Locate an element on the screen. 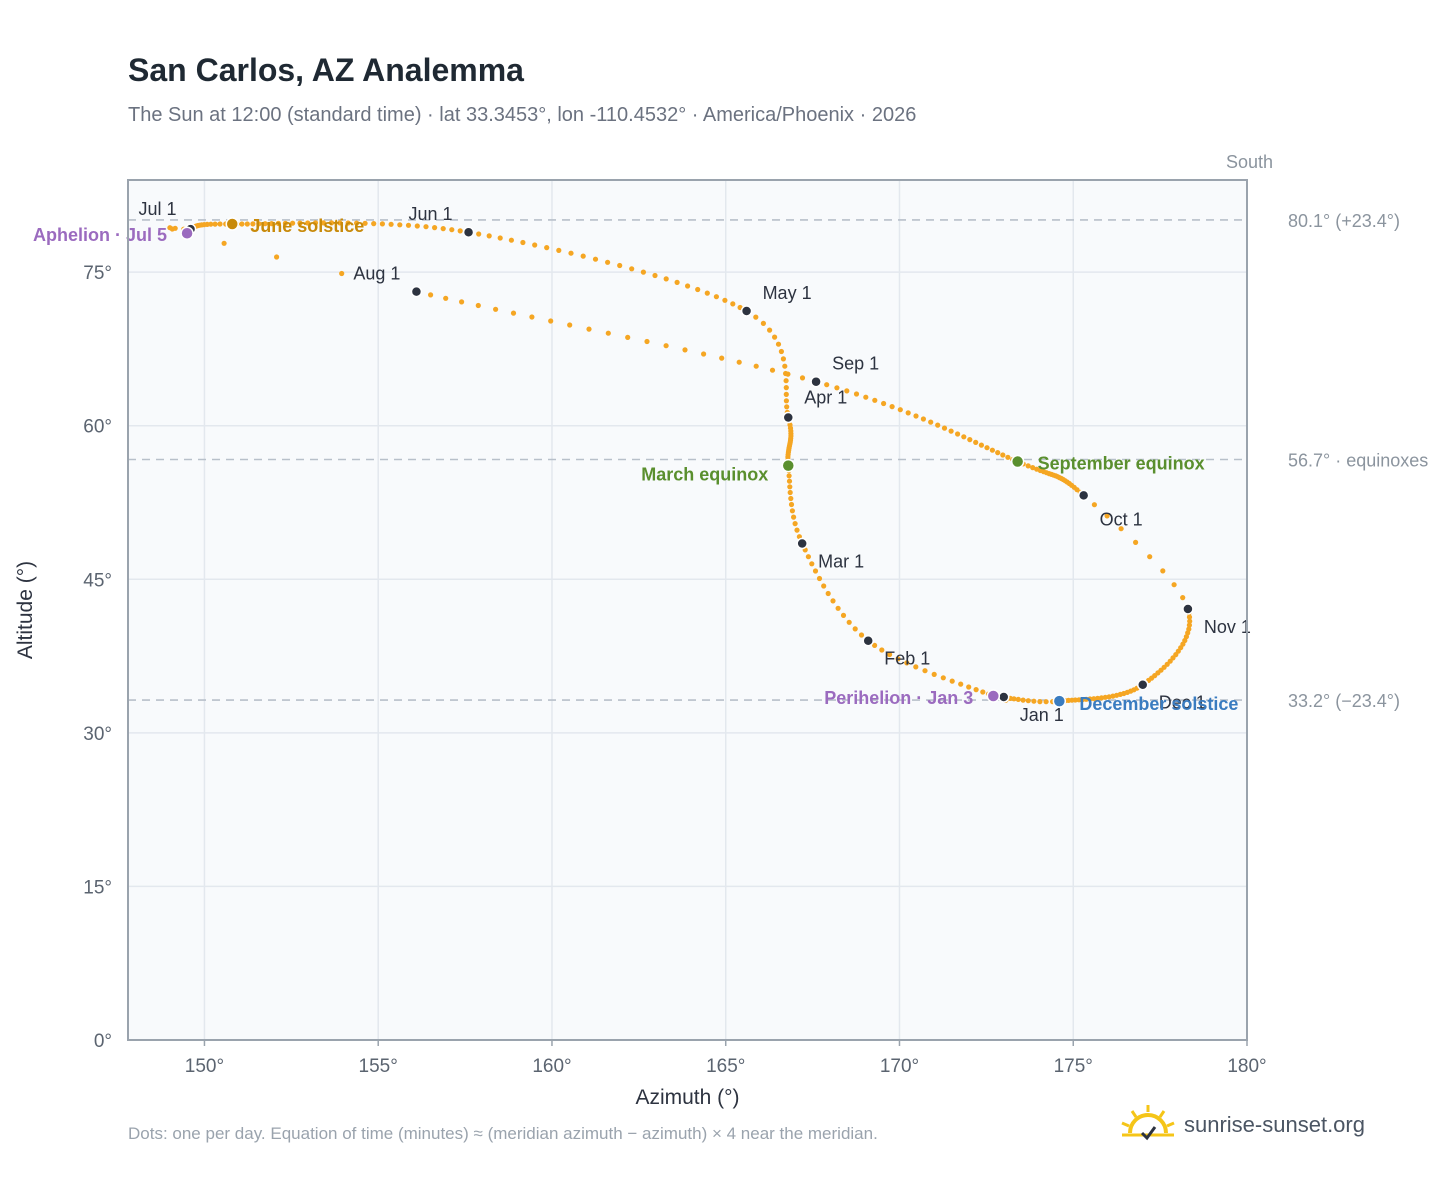 This screenshot has width=1448, height=1188. event-label: March equinox is located at coordinates (704, 475).